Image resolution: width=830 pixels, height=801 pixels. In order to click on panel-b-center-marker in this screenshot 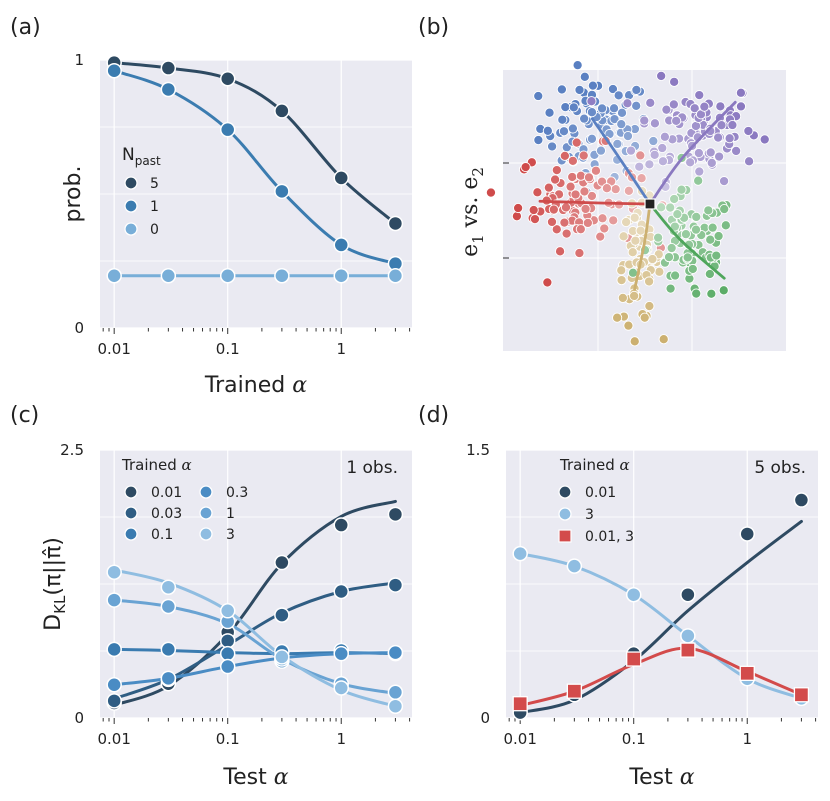, I will do `click(650, 204)`.